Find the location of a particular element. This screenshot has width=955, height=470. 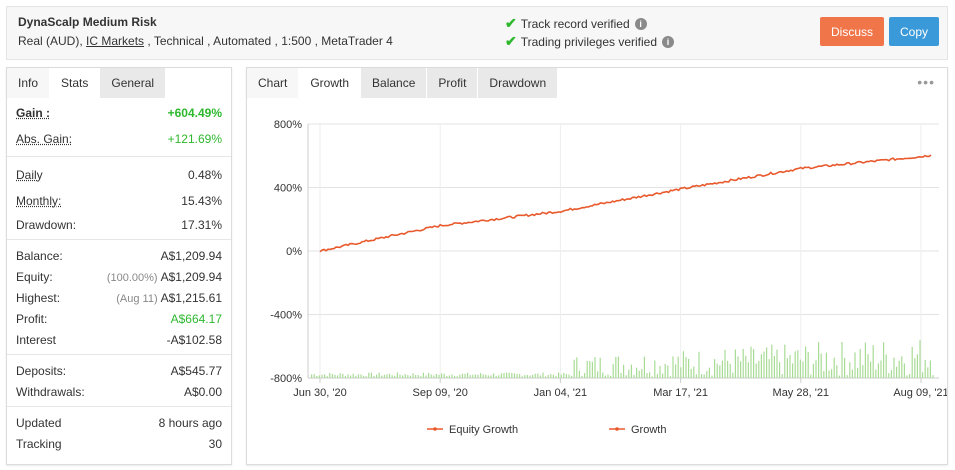

y-tick-label: 400% is located at coordinates (288, 189).